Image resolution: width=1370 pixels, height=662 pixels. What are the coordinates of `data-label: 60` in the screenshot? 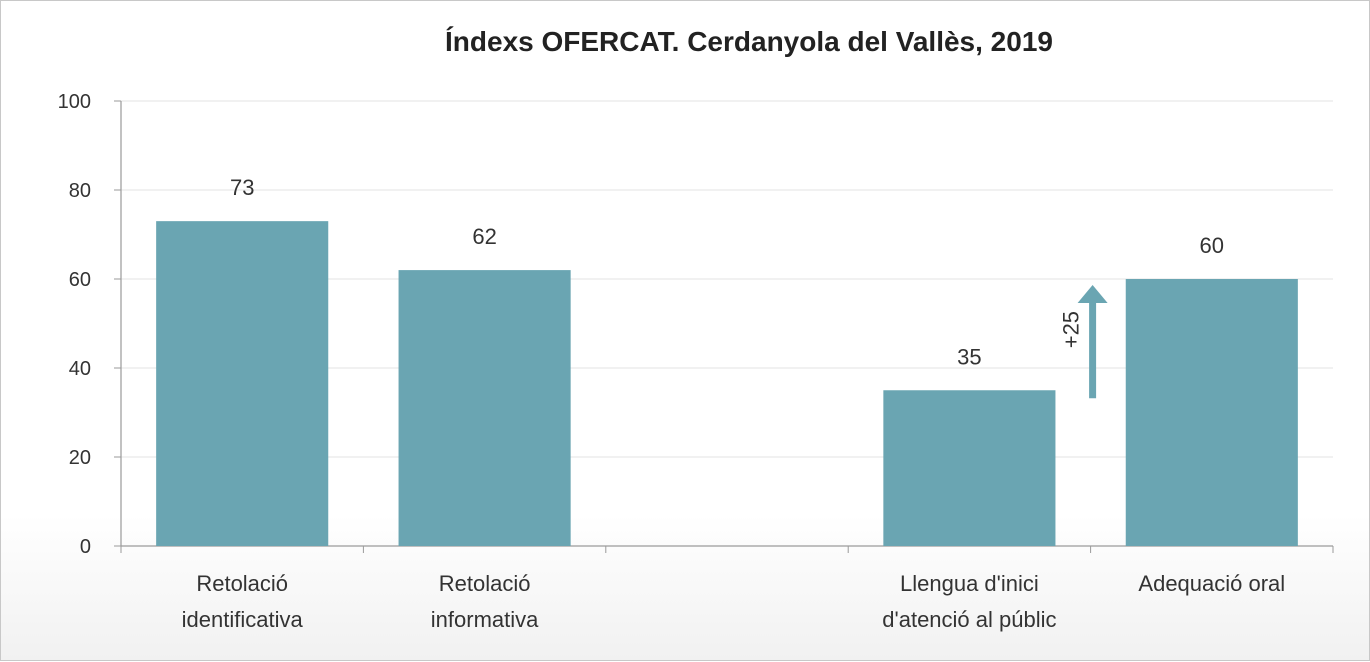 It's located at (1212, 245).